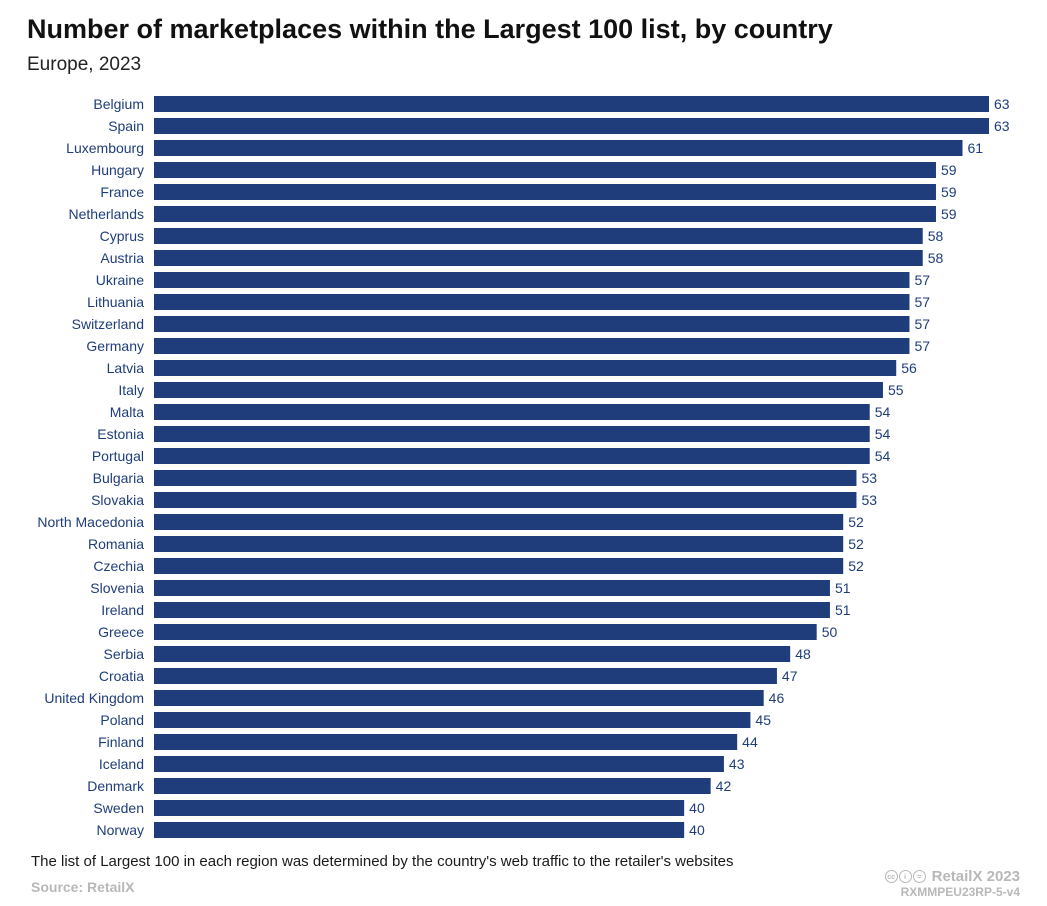 The width and height of the screenshot is (1047, 906). Describe the element at coordinates (115, 346) in the screenshot. I see `category-label: Germany` at that location.